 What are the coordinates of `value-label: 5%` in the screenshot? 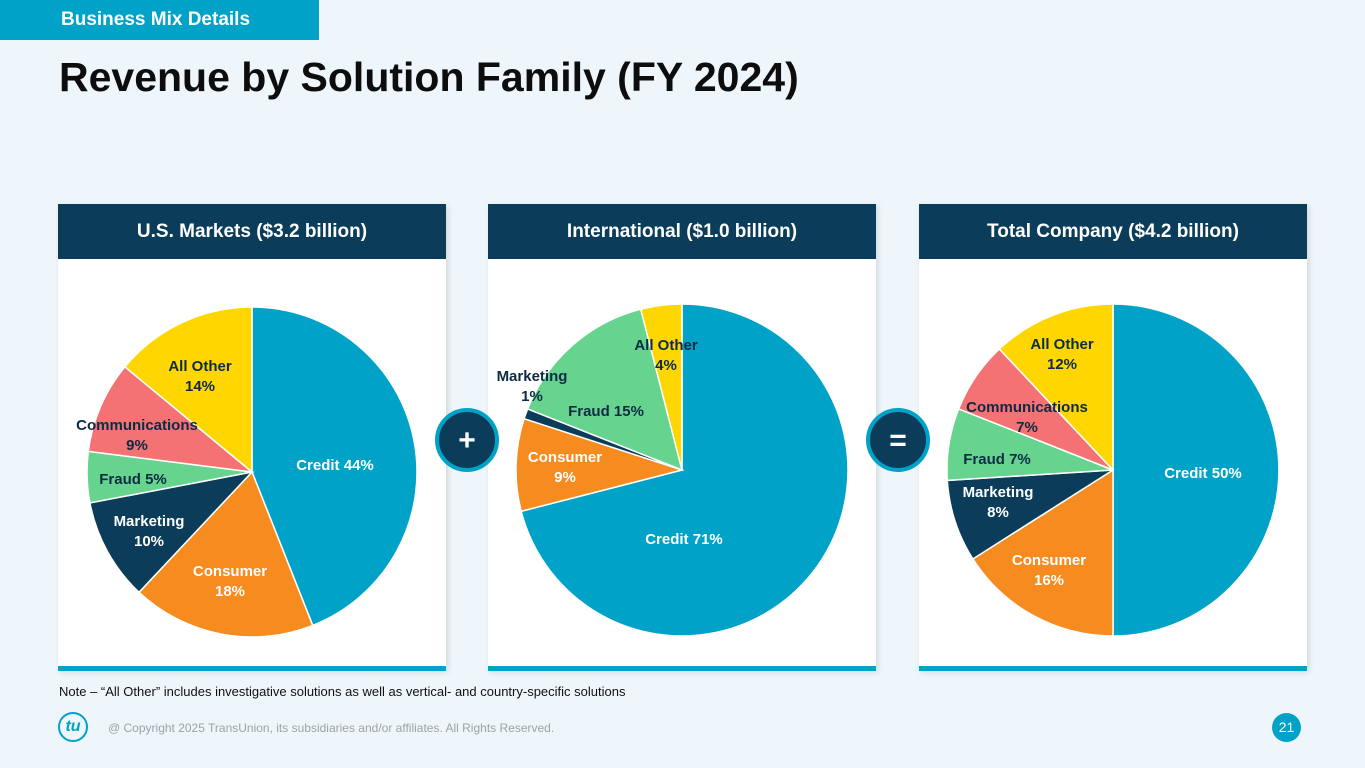 It's located at (156, 479).